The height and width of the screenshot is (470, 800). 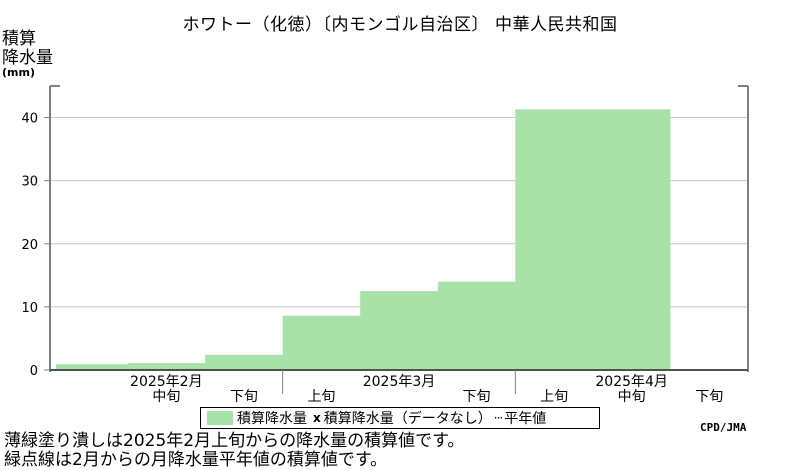 I want to click on month-label: 2025年2月, so click(x=166, y=382).